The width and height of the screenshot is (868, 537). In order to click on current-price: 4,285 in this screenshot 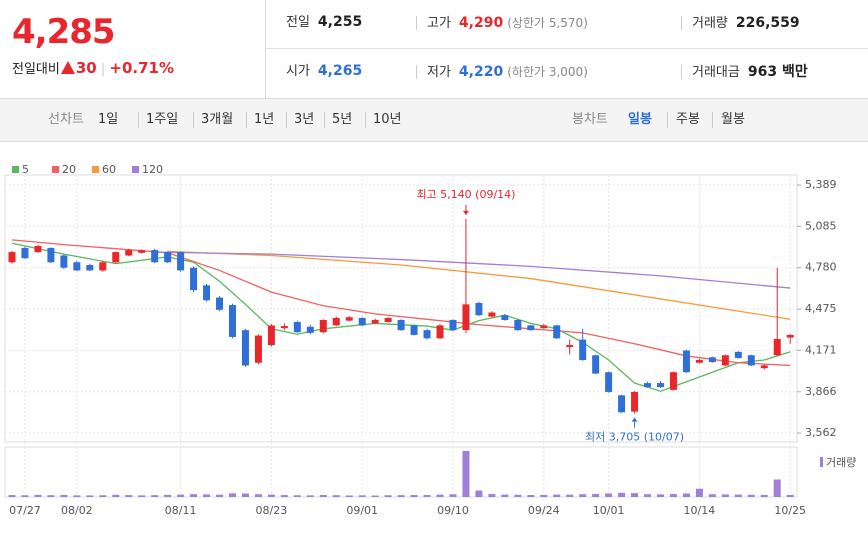, I will do `click(64, 32)`.